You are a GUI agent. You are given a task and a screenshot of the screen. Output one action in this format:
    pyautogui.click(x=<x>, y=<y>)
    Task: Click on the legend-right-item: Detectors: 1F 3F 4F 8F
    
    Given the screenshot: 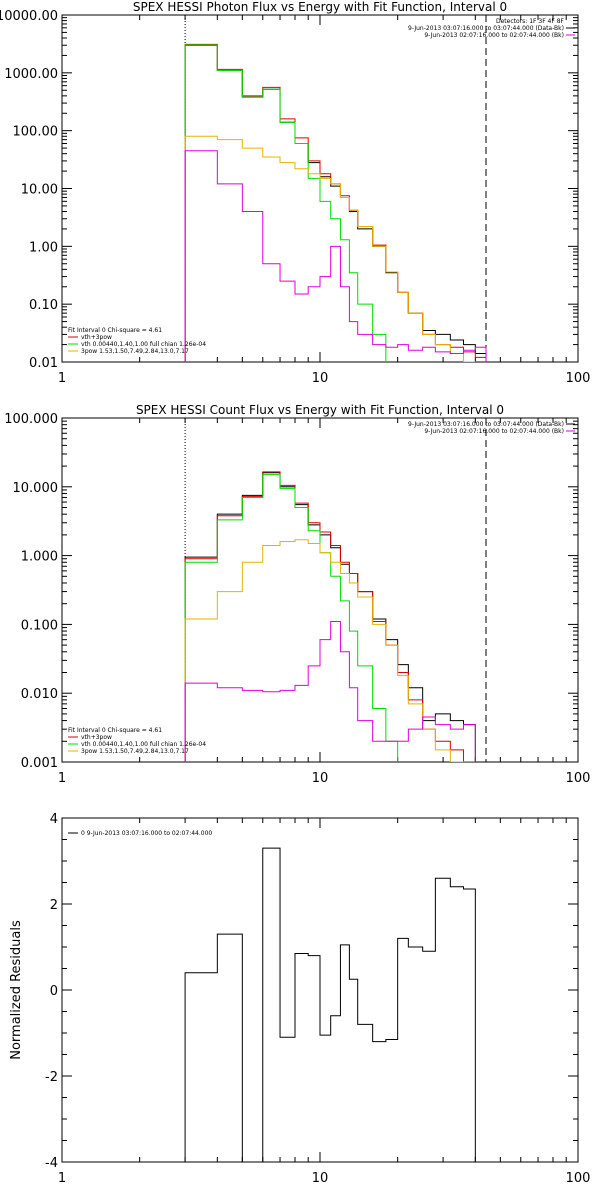 What is the action you would take?
    pyautogui.click(x=530, y=21)
    